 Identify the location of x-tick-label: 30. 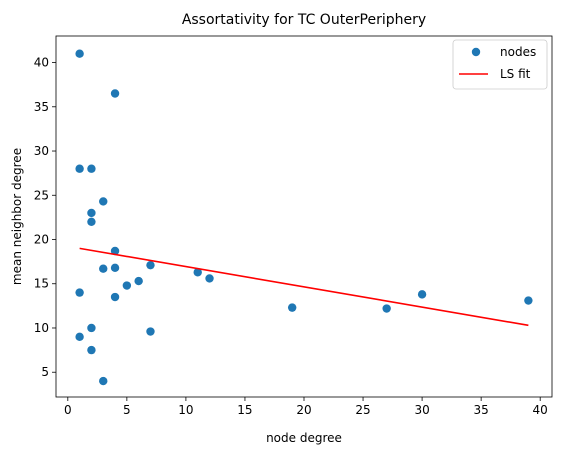
(421, 410).